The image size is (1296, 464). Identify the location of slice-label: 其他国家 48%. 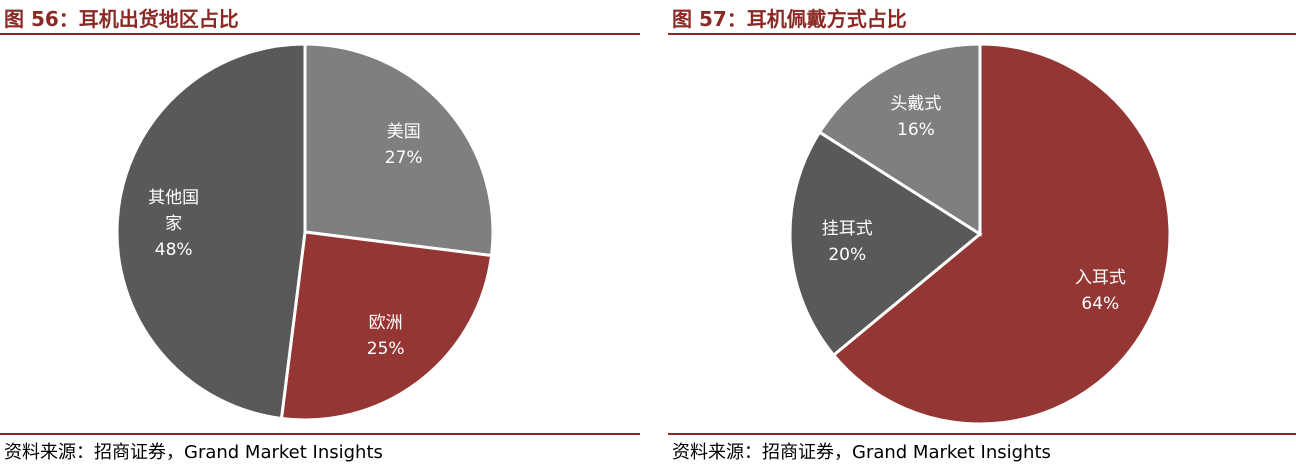
(174, 224).